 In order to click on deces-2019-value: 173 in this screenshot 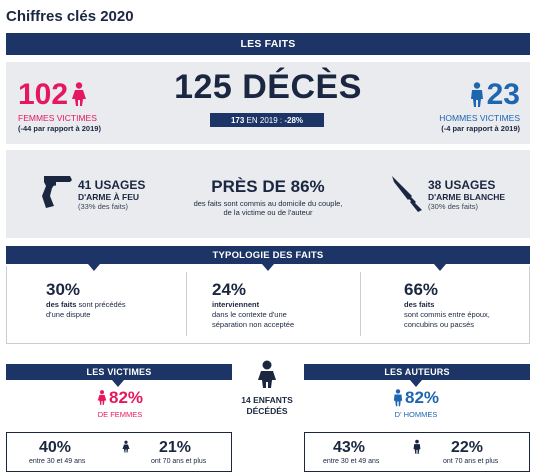, I will do `click(237, 120)`.